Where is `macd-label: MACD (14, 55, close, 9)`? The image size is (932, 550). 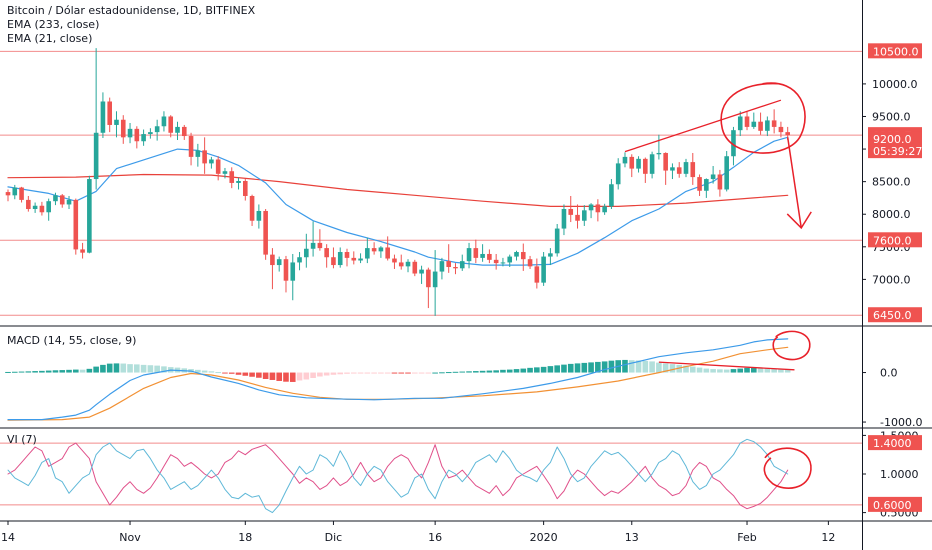
macd-label: MACD (14, 55, close, 9) is located at coordinates (72, 340).